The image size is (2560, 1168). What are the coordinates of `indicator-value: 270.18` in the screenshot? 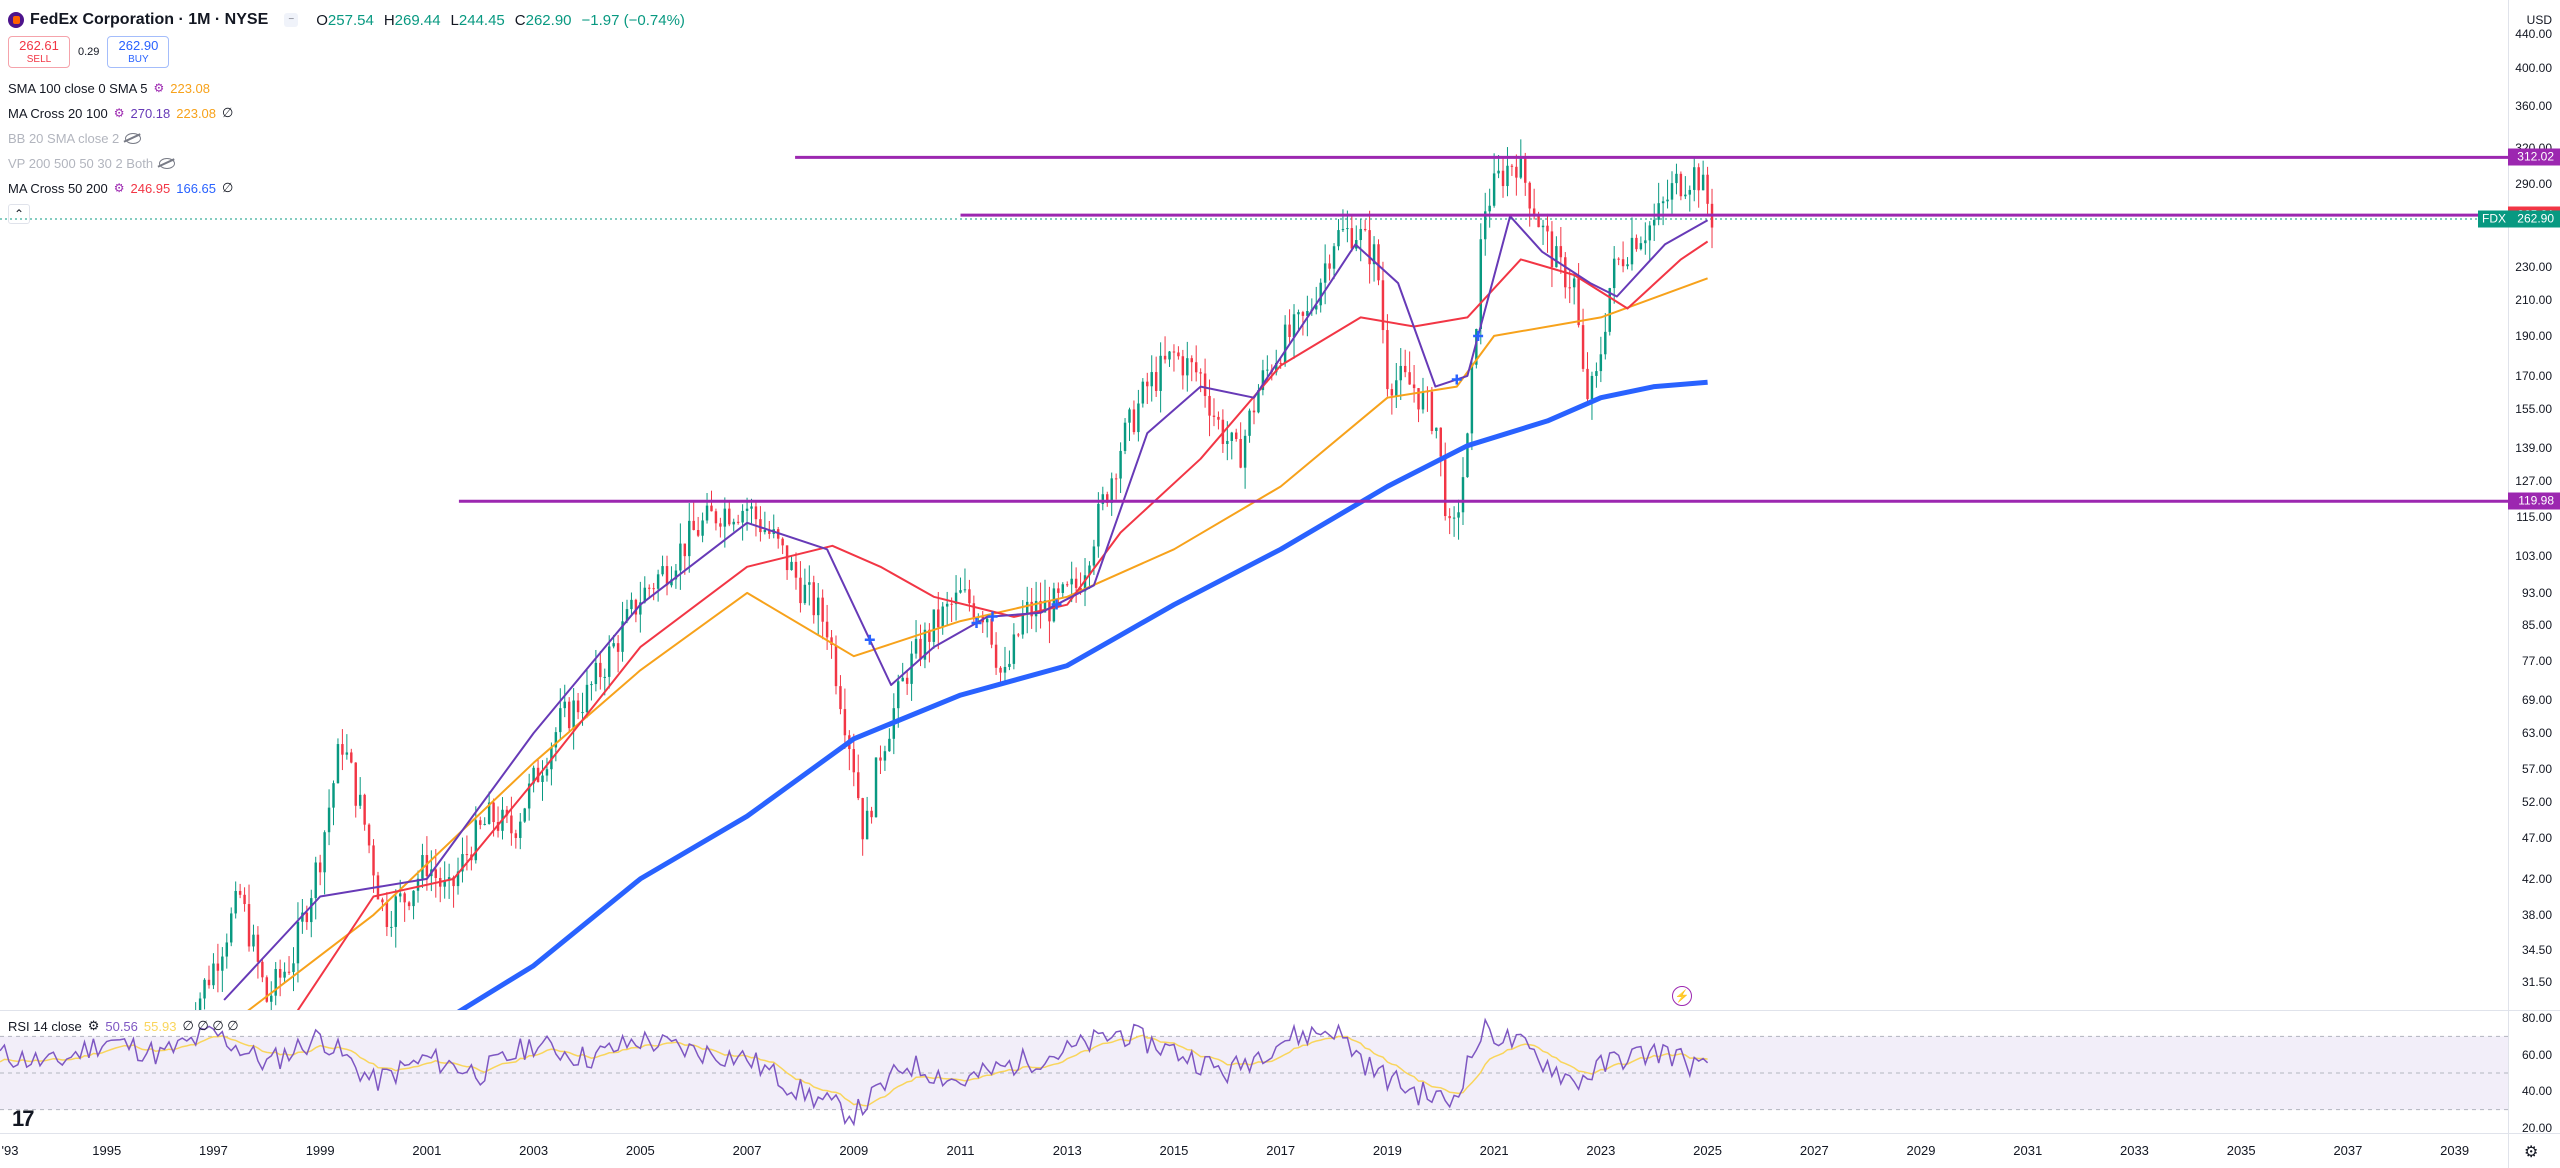 It's located at (150, 113).